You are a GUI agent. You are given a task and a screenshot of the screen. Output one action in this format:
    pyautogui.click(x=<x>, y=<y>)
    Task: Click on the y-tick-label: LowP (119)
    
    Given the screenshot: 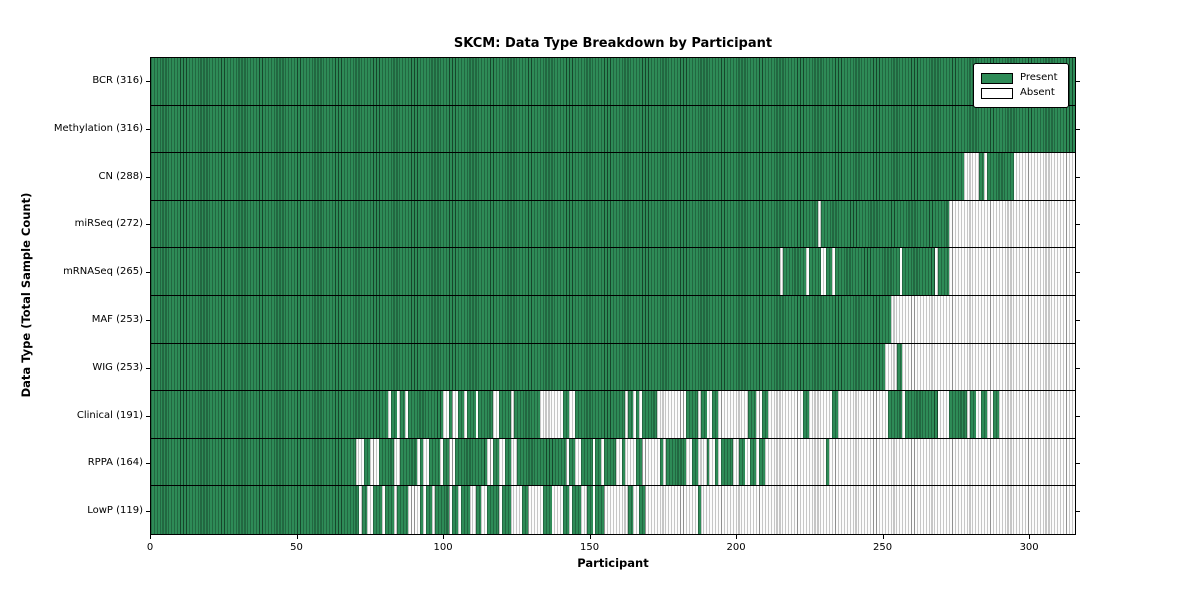 What is the action you would take?
    pyautogui.click(x=115, y=511)
    